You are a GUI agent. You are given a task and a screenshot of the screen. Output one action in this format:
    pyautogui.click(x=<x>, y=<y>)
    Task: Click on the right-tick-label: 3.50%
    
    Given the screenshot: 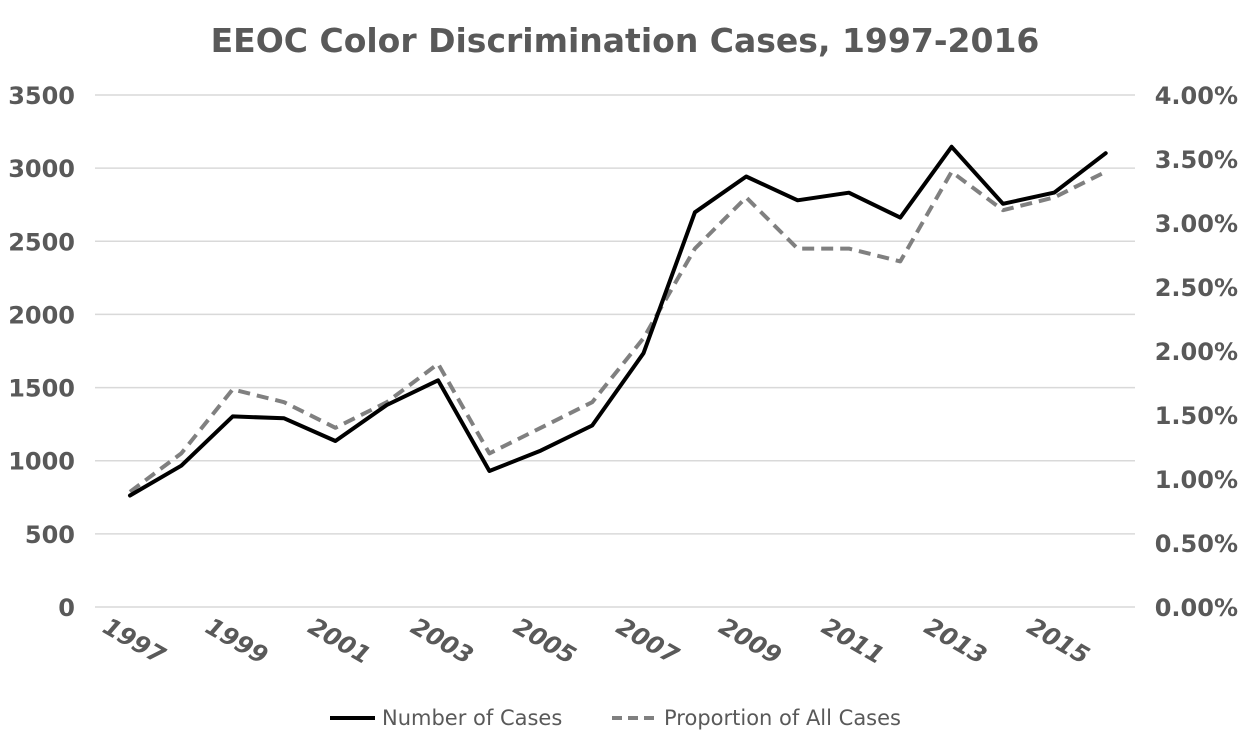 What is the action you would take?
    pyautogui.click(x=1196, y=160)
    